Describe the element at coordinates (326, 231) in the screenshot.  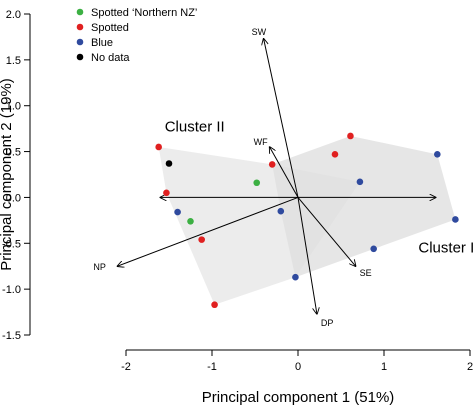
I see `vector-se` at that location.